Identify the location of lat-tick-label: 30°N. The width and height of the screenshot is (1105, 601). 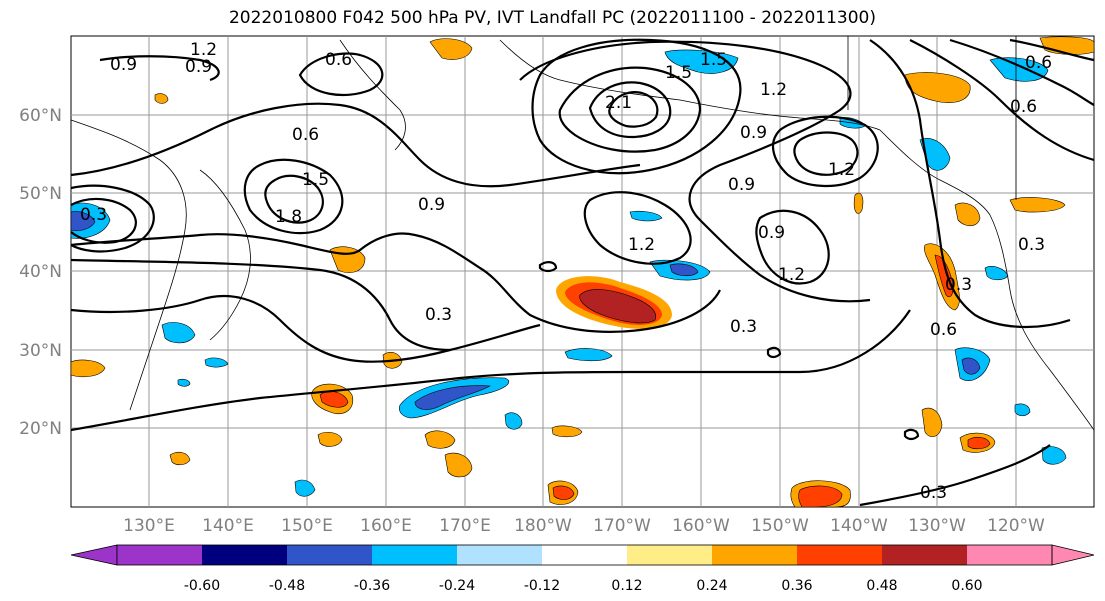
(40, 351).